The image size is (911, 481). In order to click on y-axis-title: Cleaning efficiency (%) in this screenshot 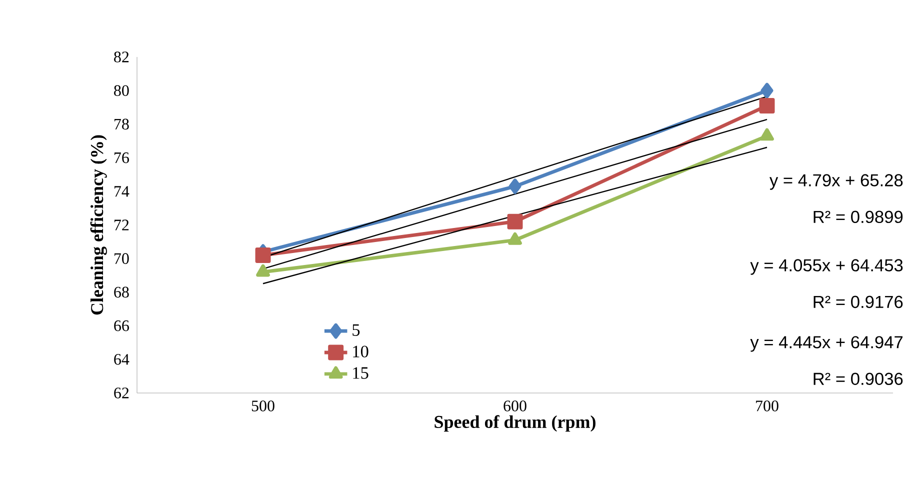, I will do `click(98, 225)`.